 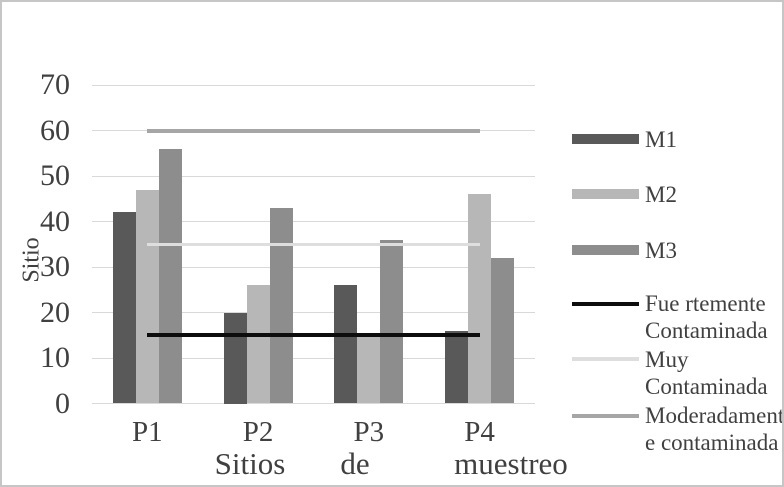 What do you see at coordinates (457, 367) in the screenshot?
I see `bar-P4-M1` at bounding box center [457, 367].